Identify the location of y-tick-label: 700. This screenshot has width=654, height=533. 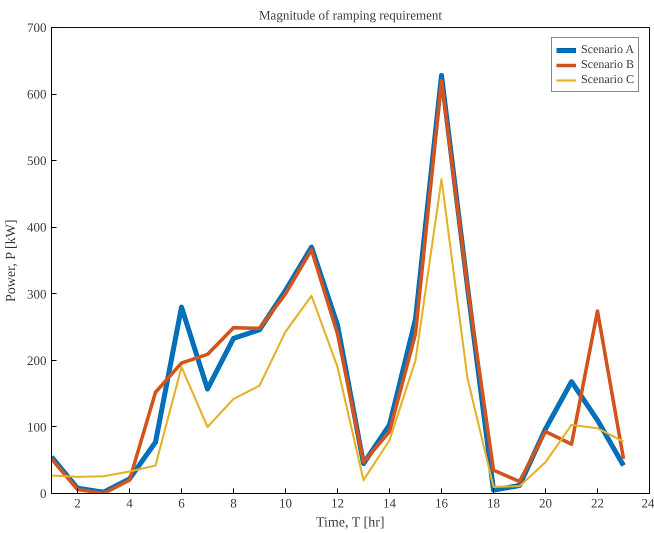
(36, 27).